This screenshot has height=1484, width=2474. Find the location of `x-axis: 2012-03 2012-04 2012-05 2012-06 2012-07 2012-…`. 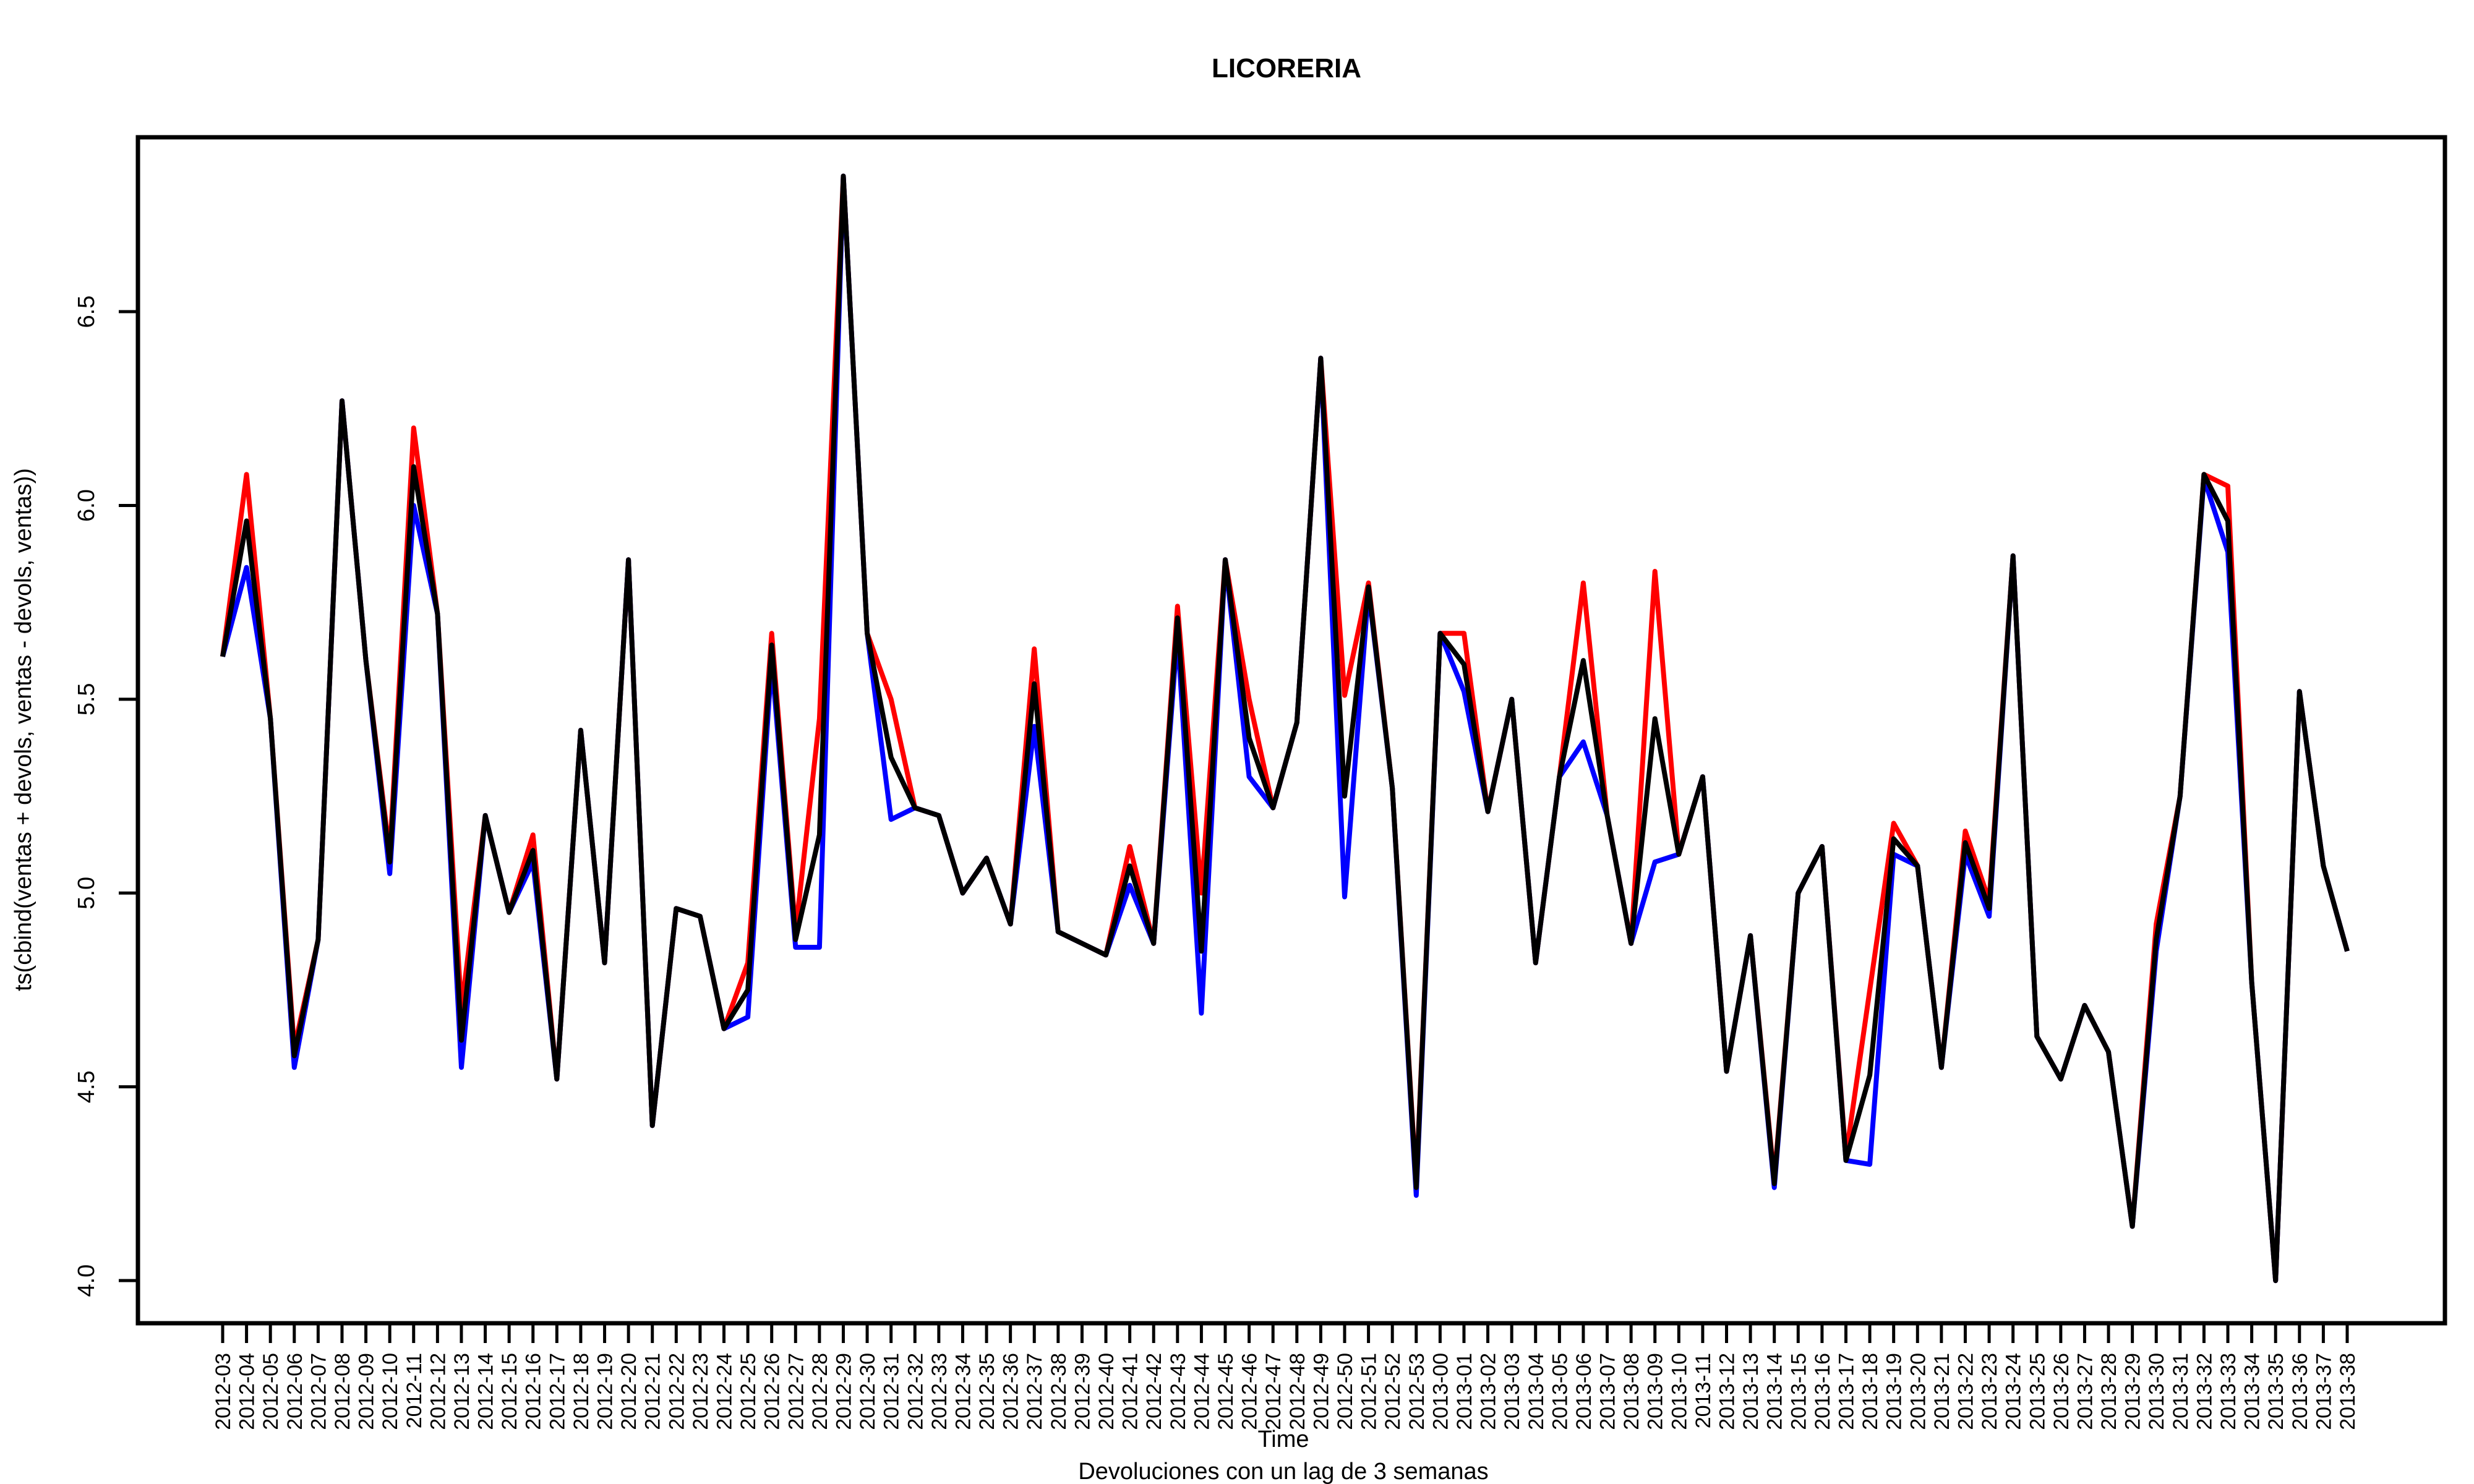

x-axis: 2012-03 2012-04 2012-05 2012-06 2012-07 2012-… is located at coordinates (1286, 1376).